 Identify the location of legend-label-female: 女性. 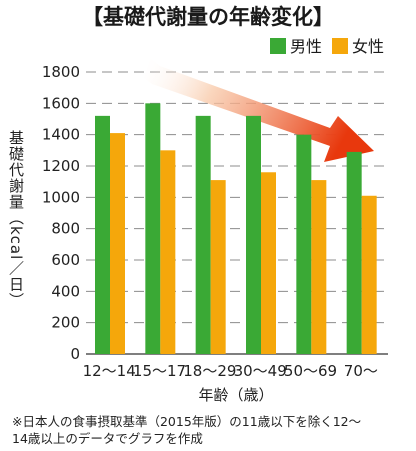
(368, 46).